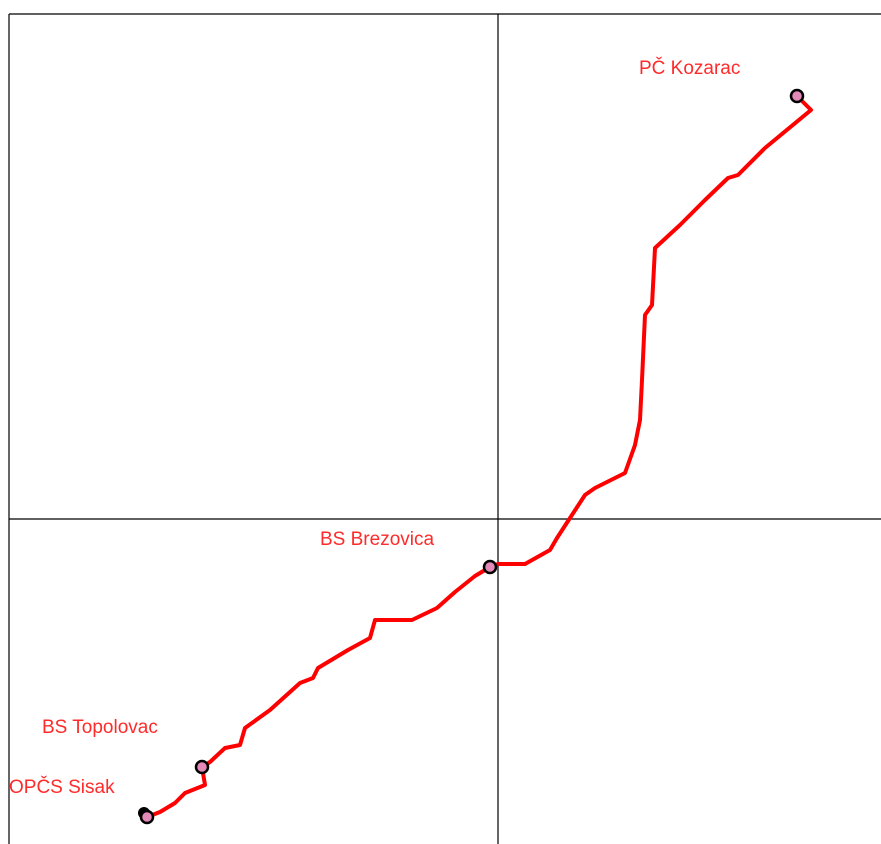 This screenshot has width=881, height=844. Describe the element at coordinates (797, 96) in the screenshot. I see `stop-kozarac` at that location.